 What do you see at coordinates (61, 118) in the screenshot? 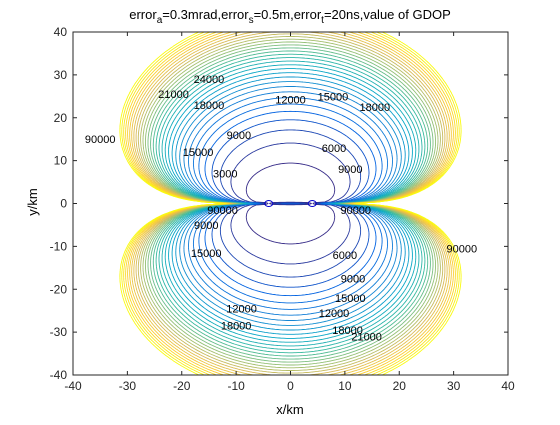
I see `y-tick-label: 20` at bounding box center [61, 118].